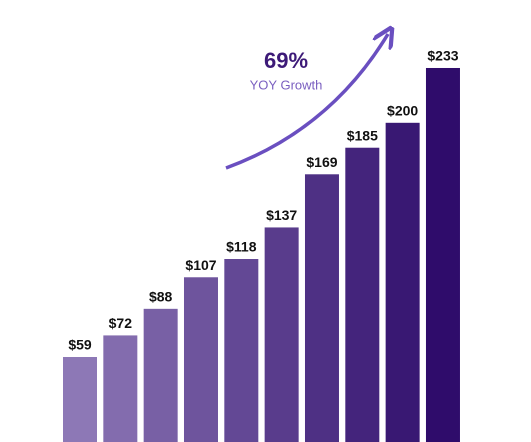 This screenshot has width=531, height=442. Describe the element at coordinates (402, 111) in the screenshot. I see `value-label: $200` at that location.